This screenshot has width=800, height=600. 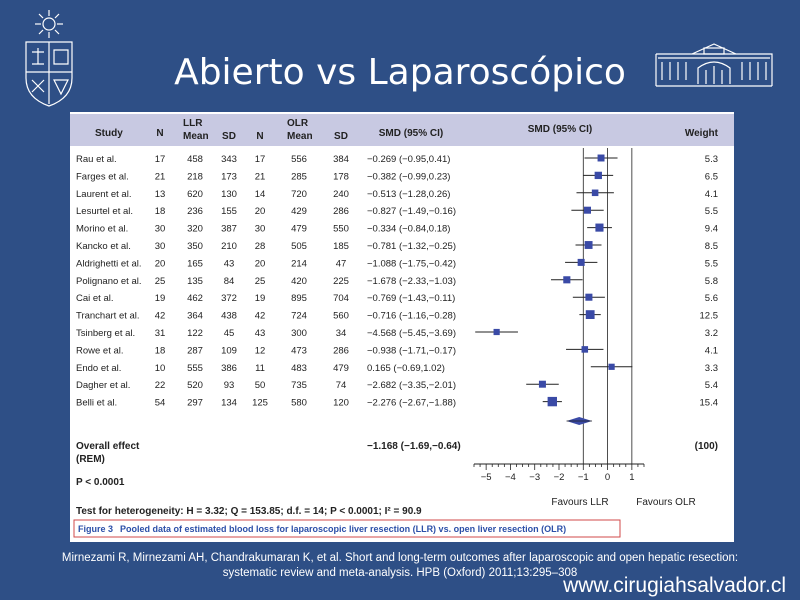 What do you see at coordinates (411, 385) in the screenshot?
I see `cell-smd: −2.682 (−3.35,−2.01)` at bounding box center [411, 385].